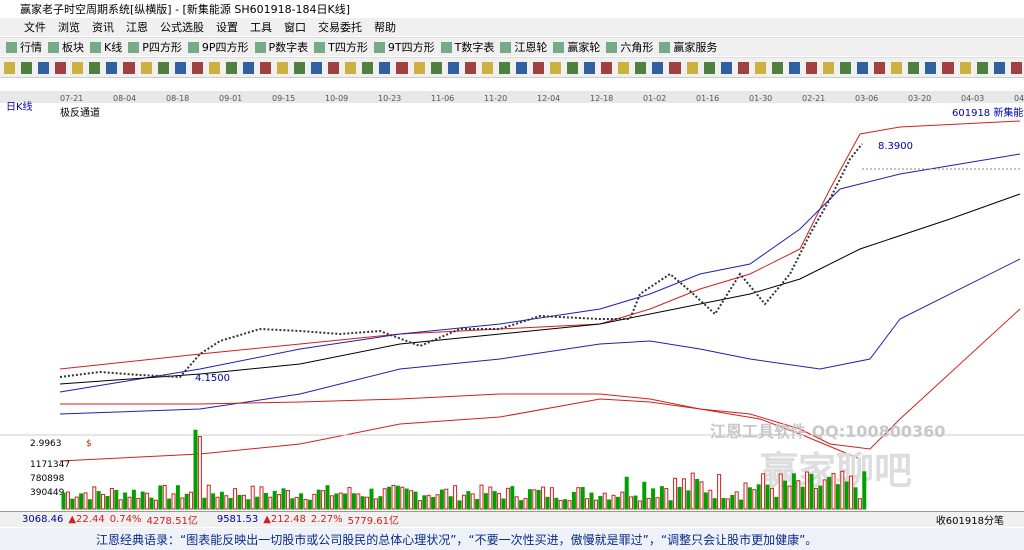 Image resolution: width=1024 pixels, height=550 pixels. I want to click on toolbar-button: K线, so click(106, 47).